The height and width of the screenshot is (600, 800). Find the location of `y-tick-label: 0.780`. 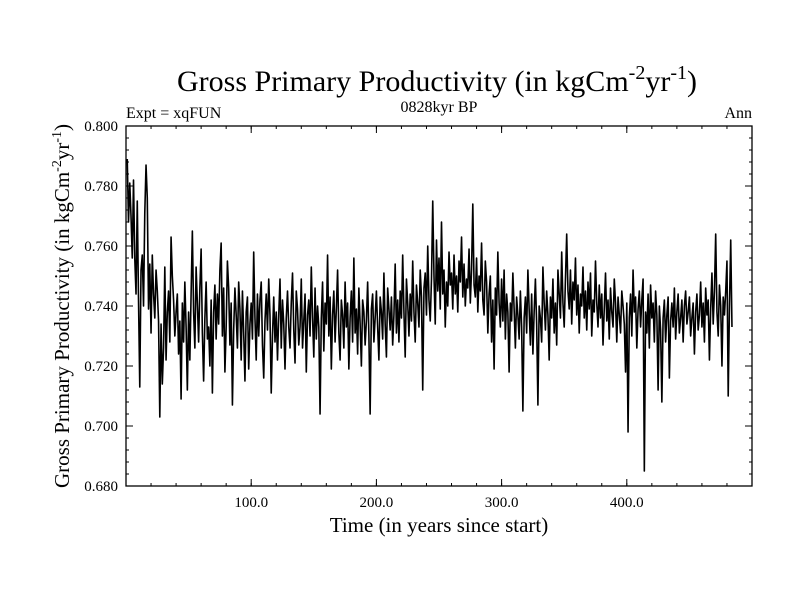

y-tick-label: 0.780 is located at coordinates (101, 187).